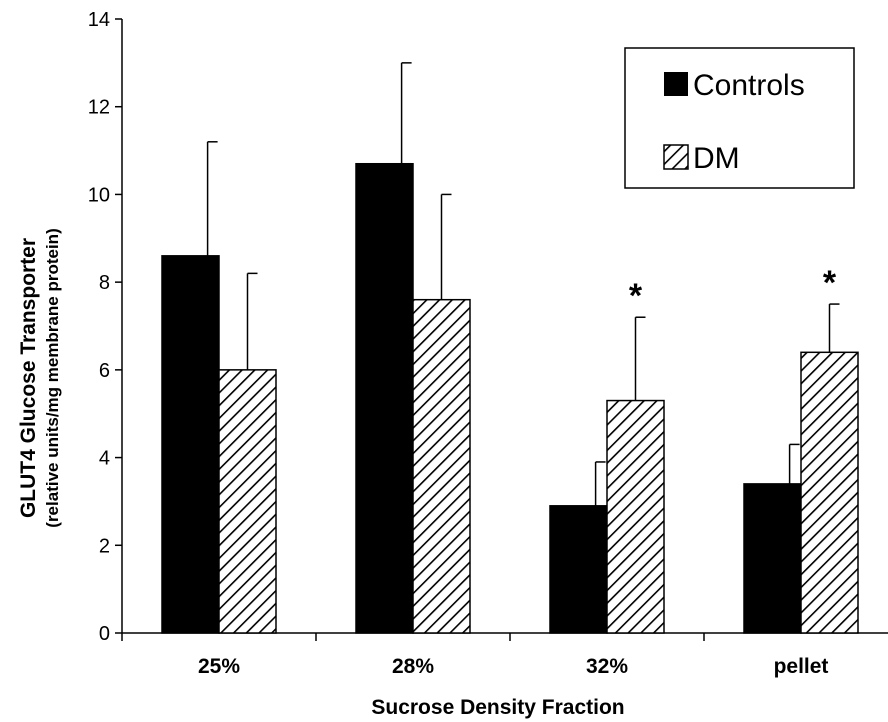 The image size is (888, 722). I want to click on legend-swatch-dm, so click(676, 157).